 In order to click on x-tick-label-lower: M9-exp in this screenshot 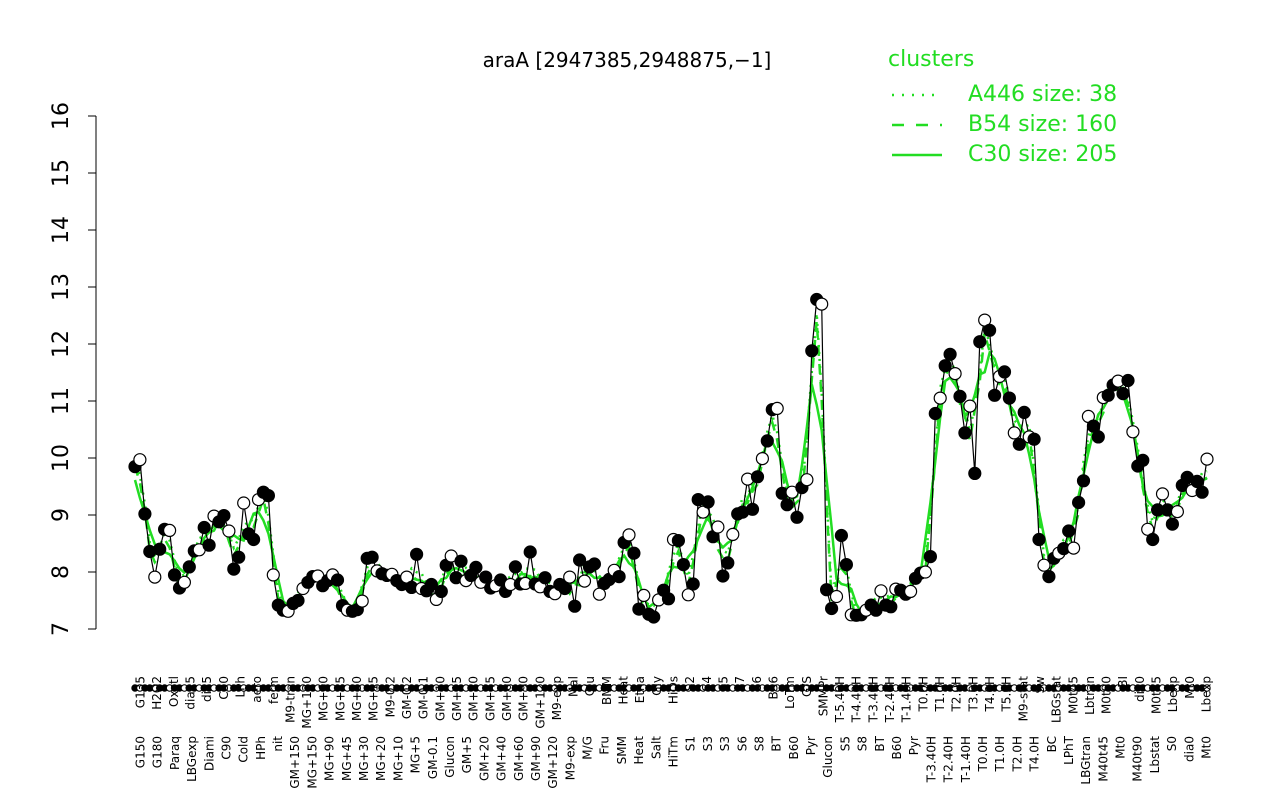, I will do `click(570, 758)`.